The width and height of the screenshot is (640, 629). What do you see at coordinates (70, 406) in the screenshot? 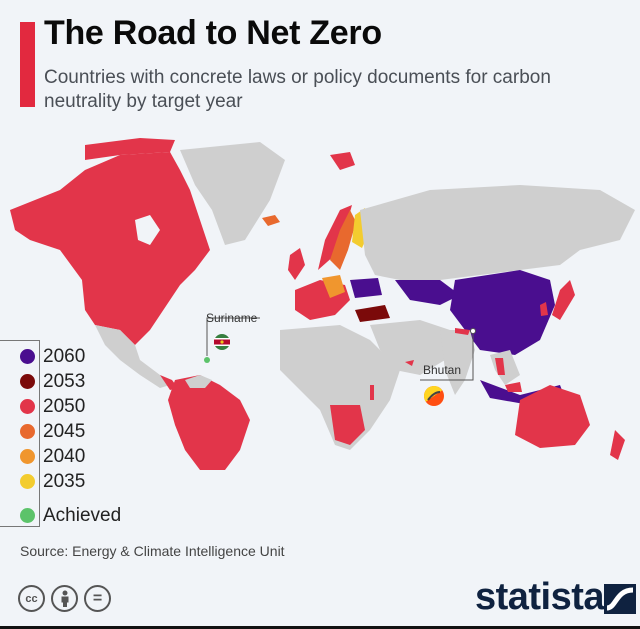
I see `legend-item-2050: 2050` at bounding box center [70, 406].